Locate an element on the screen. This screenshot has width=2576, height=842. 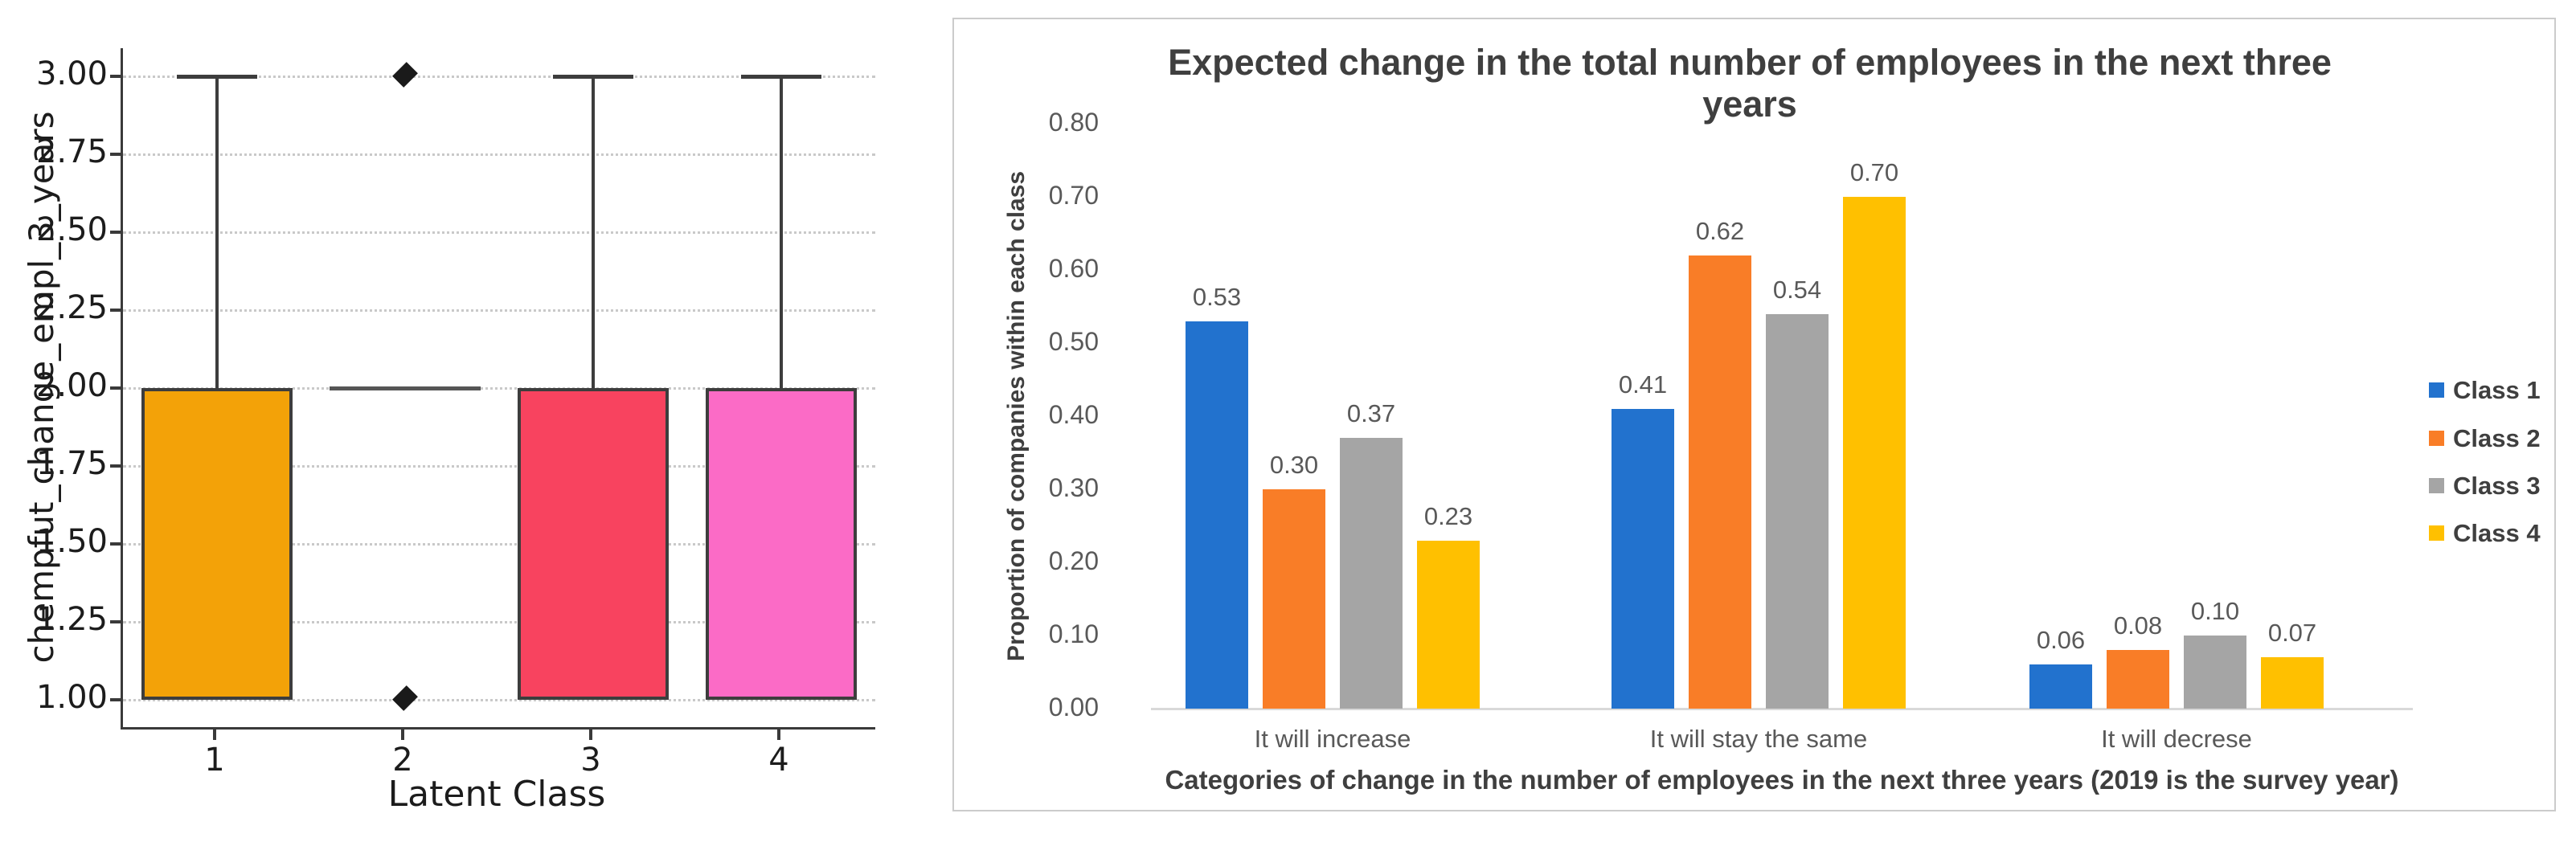
y-tick-label: 1.75 is located at coordinates (71, 463).